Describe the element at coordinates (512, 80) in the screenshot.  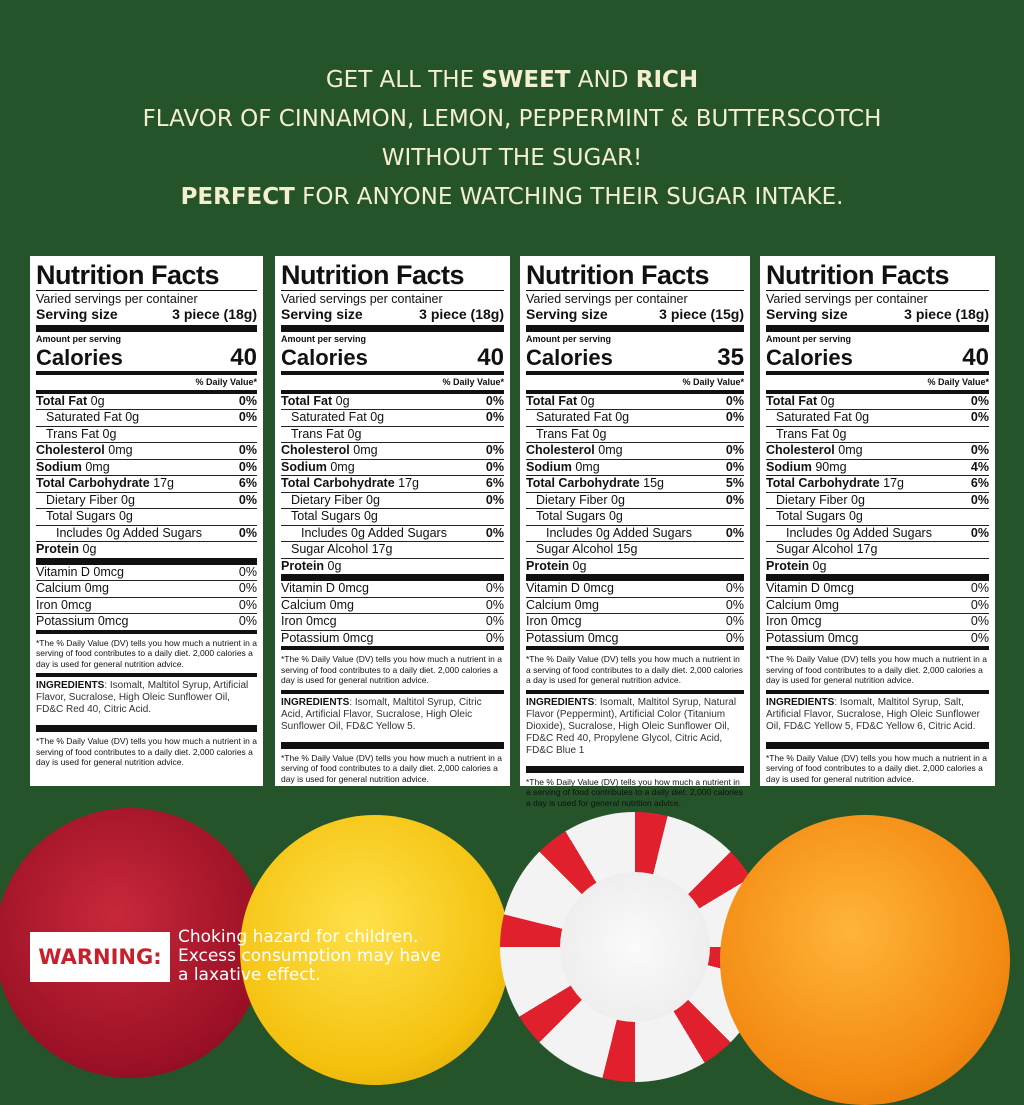
I see `headline-line-1: GET ALL THE SWEET AND RICH` at that location.